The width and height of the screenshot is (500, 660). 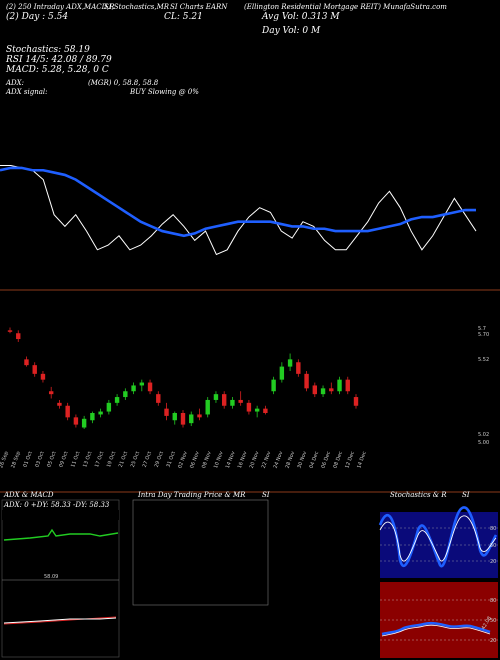 I want to click on date-label: 04 Dec, so click(x=314, y=459).